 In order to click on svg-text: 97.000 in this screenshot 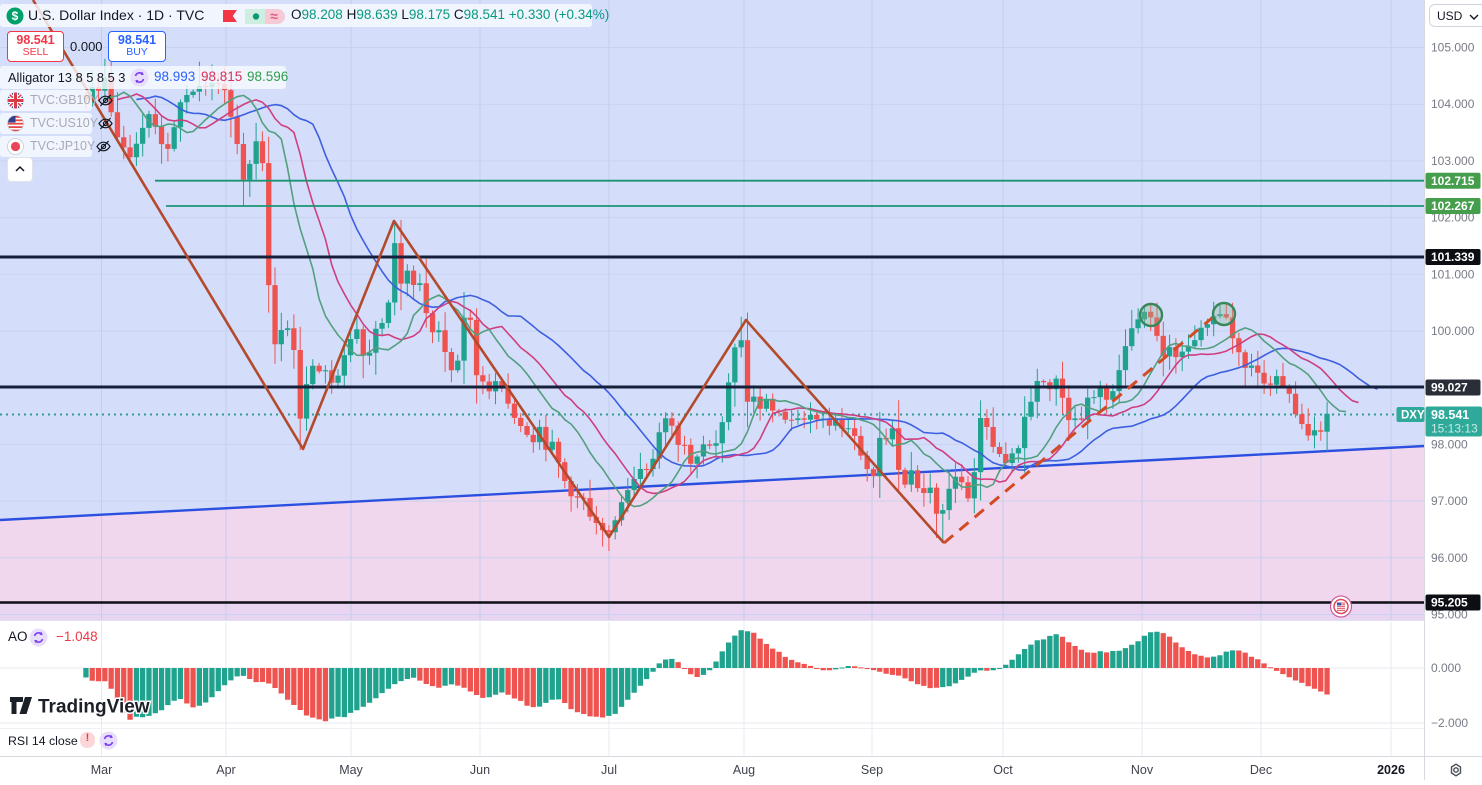, I will do `click(1449, 501)`.